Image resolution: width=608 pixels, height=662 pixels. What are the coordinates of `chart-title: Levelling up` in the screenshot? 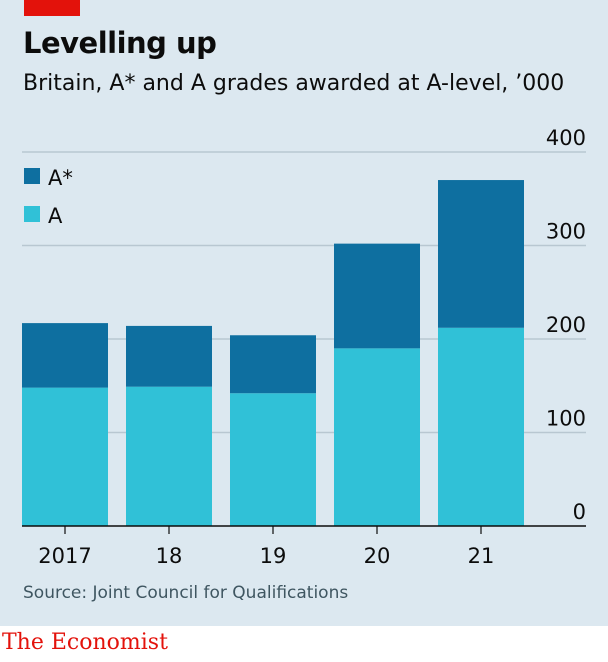 It's located at (120, 43).